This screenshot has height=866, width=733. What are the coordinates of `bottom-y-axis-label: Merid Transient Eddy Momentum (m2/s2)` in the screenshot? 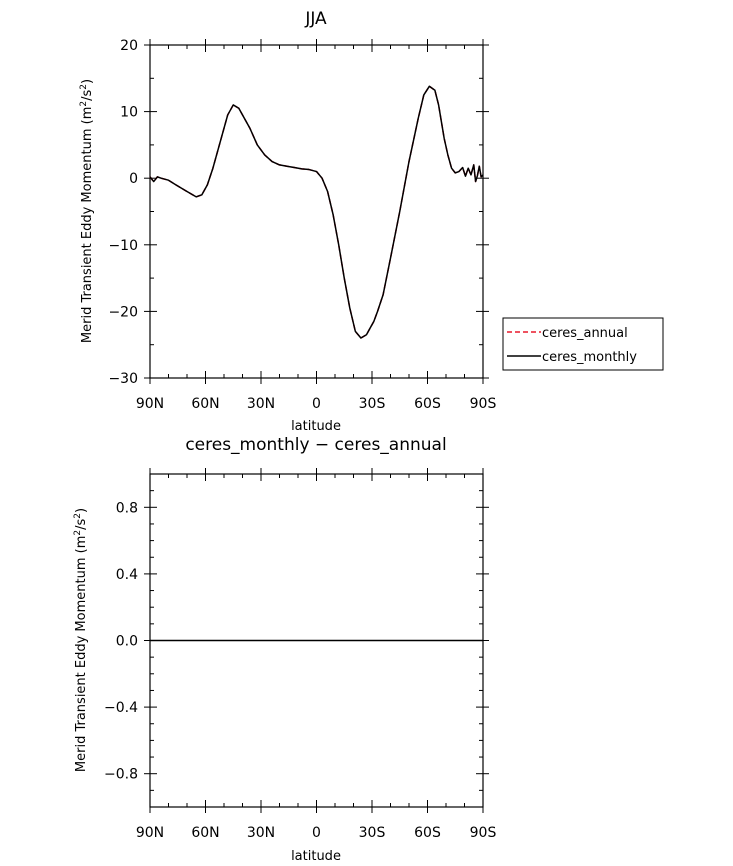 It's located at (81, 640).